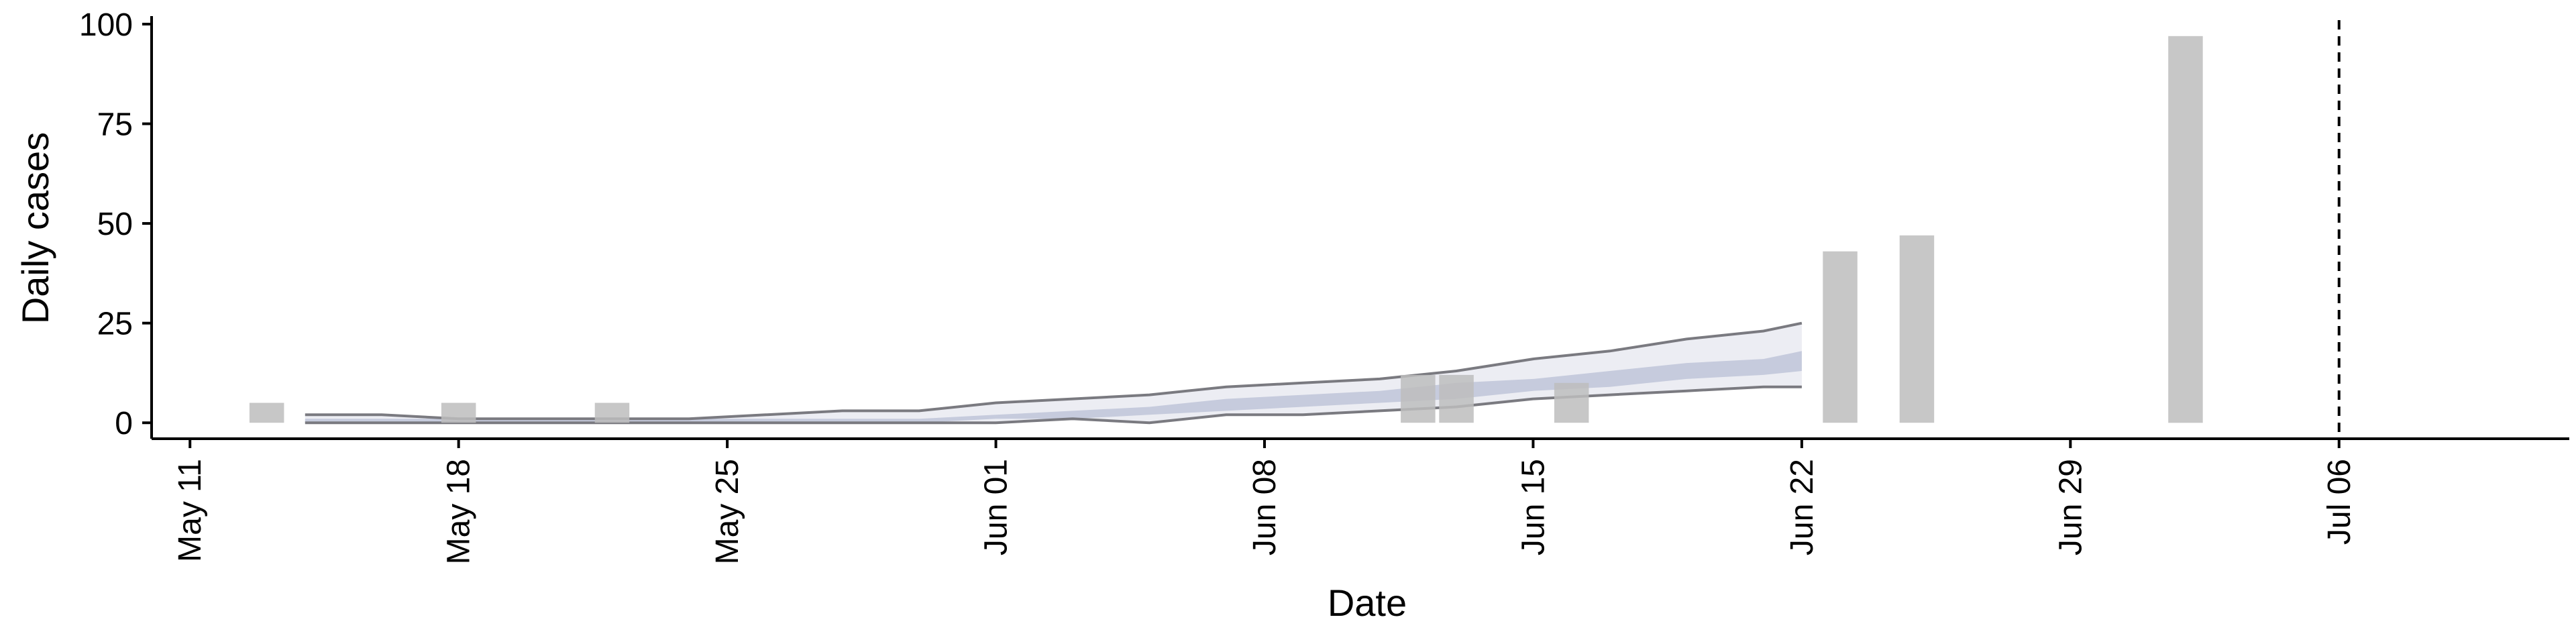 Image resolution: width=2576 pixels, height=644 pixels. I want to click on outer-interval-upper-line, so click(1054, 371).